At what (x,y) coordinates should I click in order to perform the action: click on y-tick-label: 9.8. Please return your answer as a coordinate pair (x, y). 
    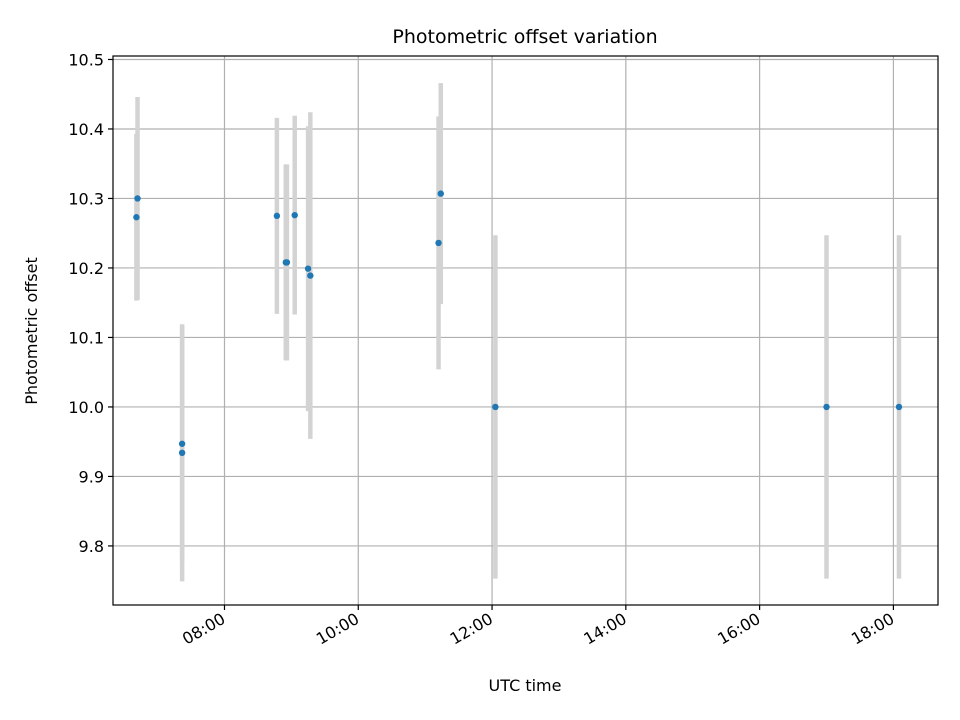
    Looking at the image, I should click on (91, 546).